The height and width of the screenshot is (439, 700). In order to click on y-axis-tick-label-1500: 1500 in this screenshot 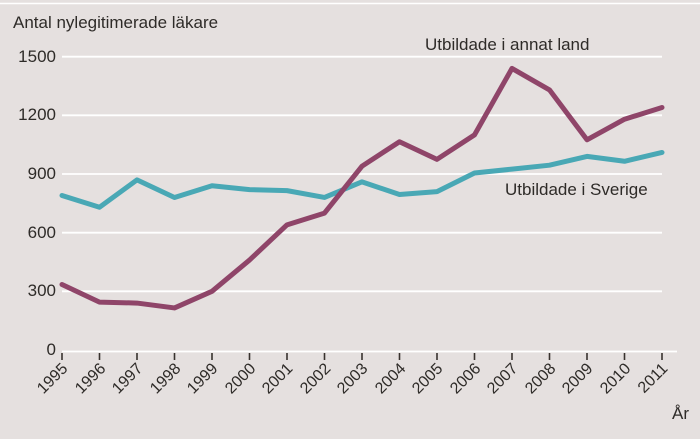, I will do `click(37, 56)`.